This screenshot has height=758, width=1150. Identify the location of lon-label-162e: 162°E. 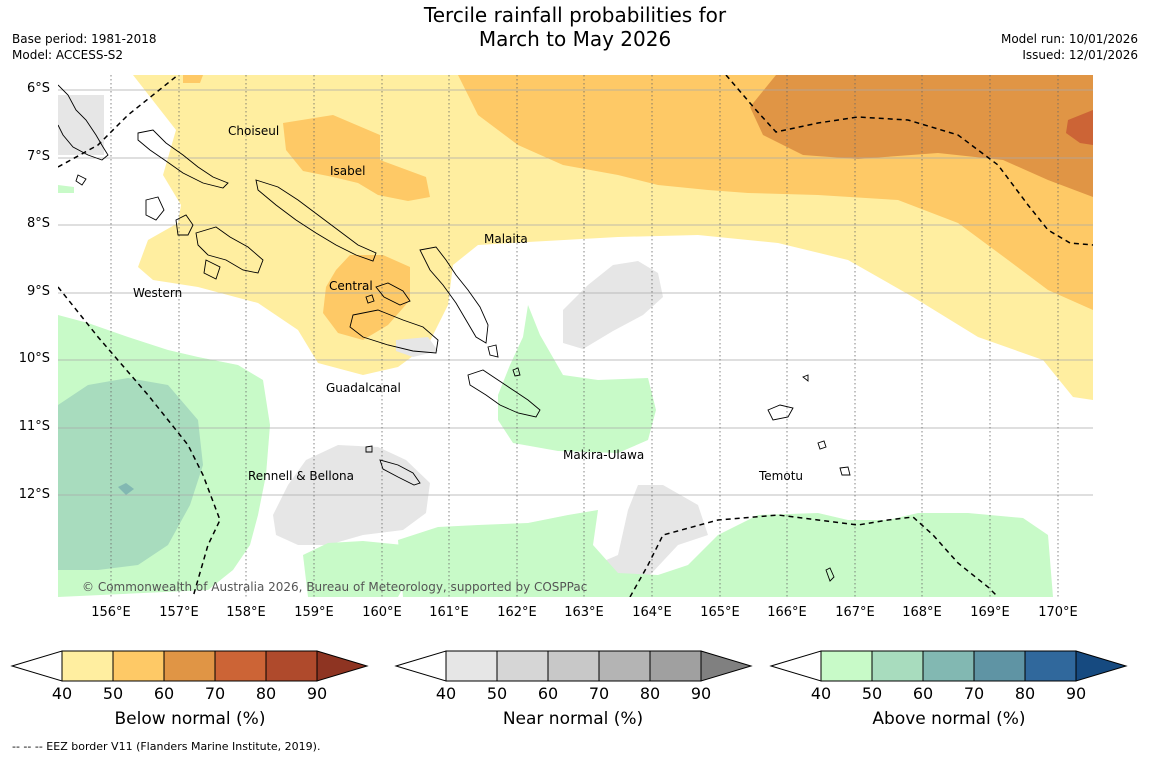
(517, 612).